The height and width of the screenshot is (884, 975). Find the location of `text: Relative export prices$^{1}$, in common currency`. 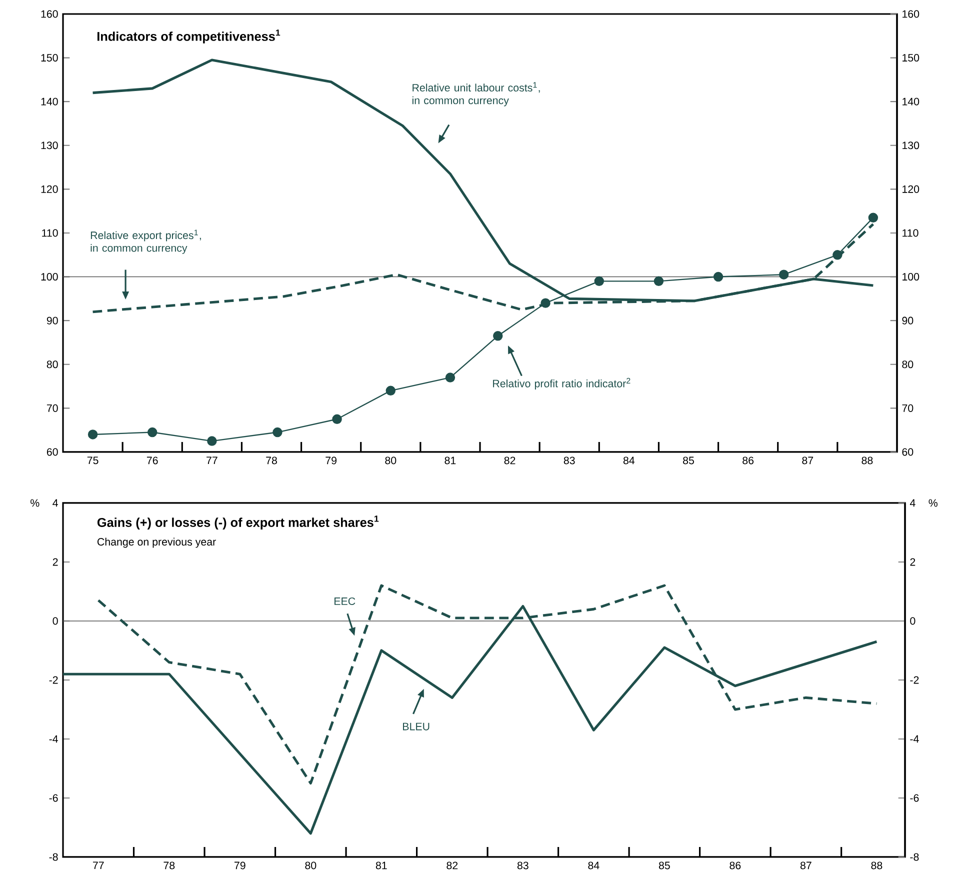

text: Relative export prices$^{1}$, in common currency is located at coordinates (145, 242).